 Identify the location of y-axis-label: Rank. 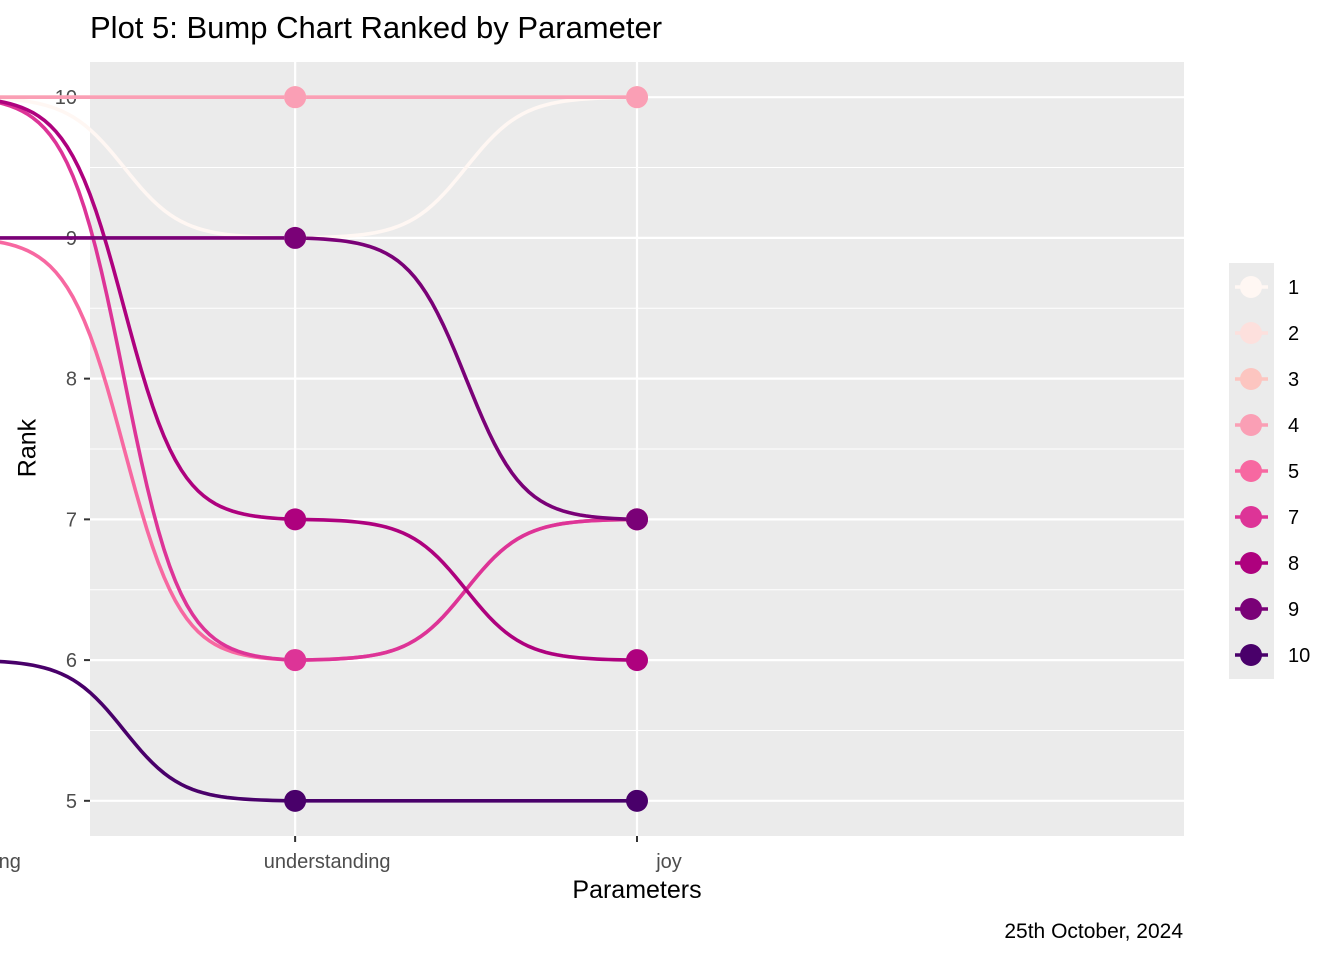
(27, 448).